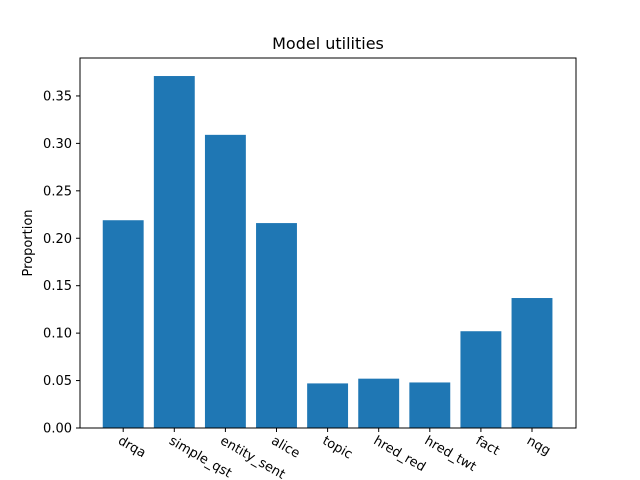  I want to click on chart-title: Model utilities, so click(328, 43).